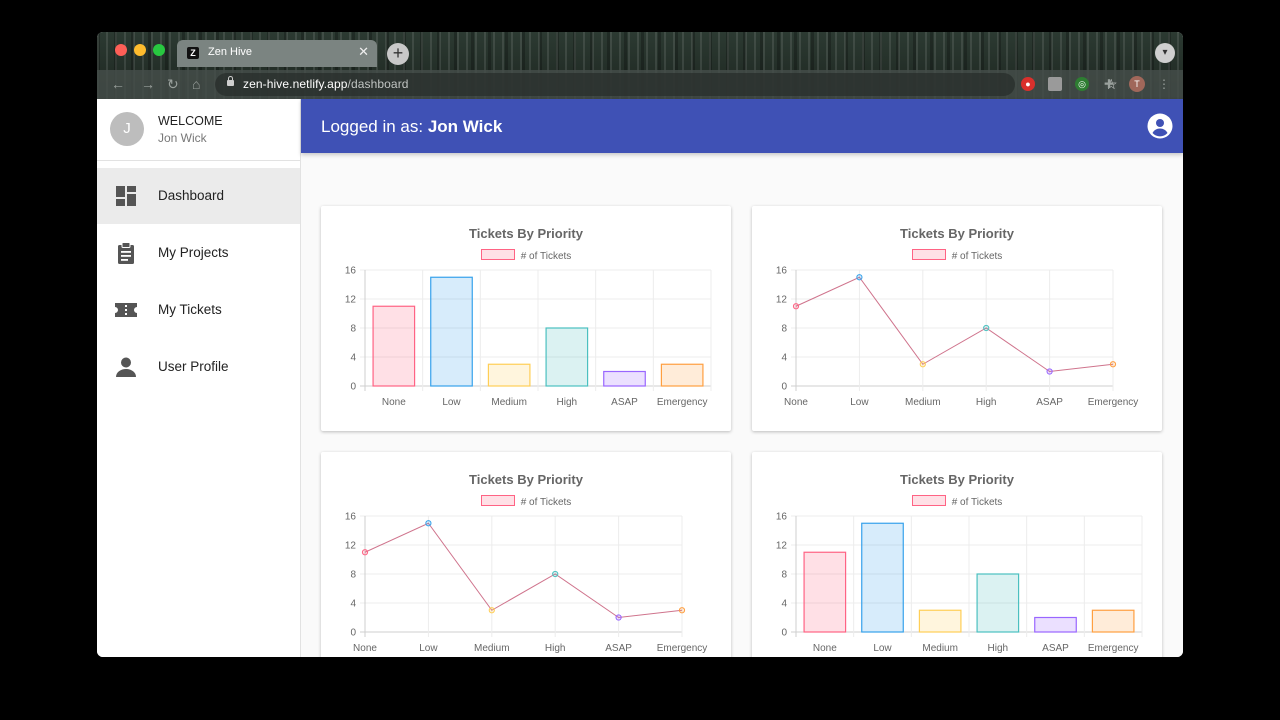  Describe the element at coordinates (412, 126) in the screenshot. I see `logged-in-label: Logged in as: Jon Wick` at that location.